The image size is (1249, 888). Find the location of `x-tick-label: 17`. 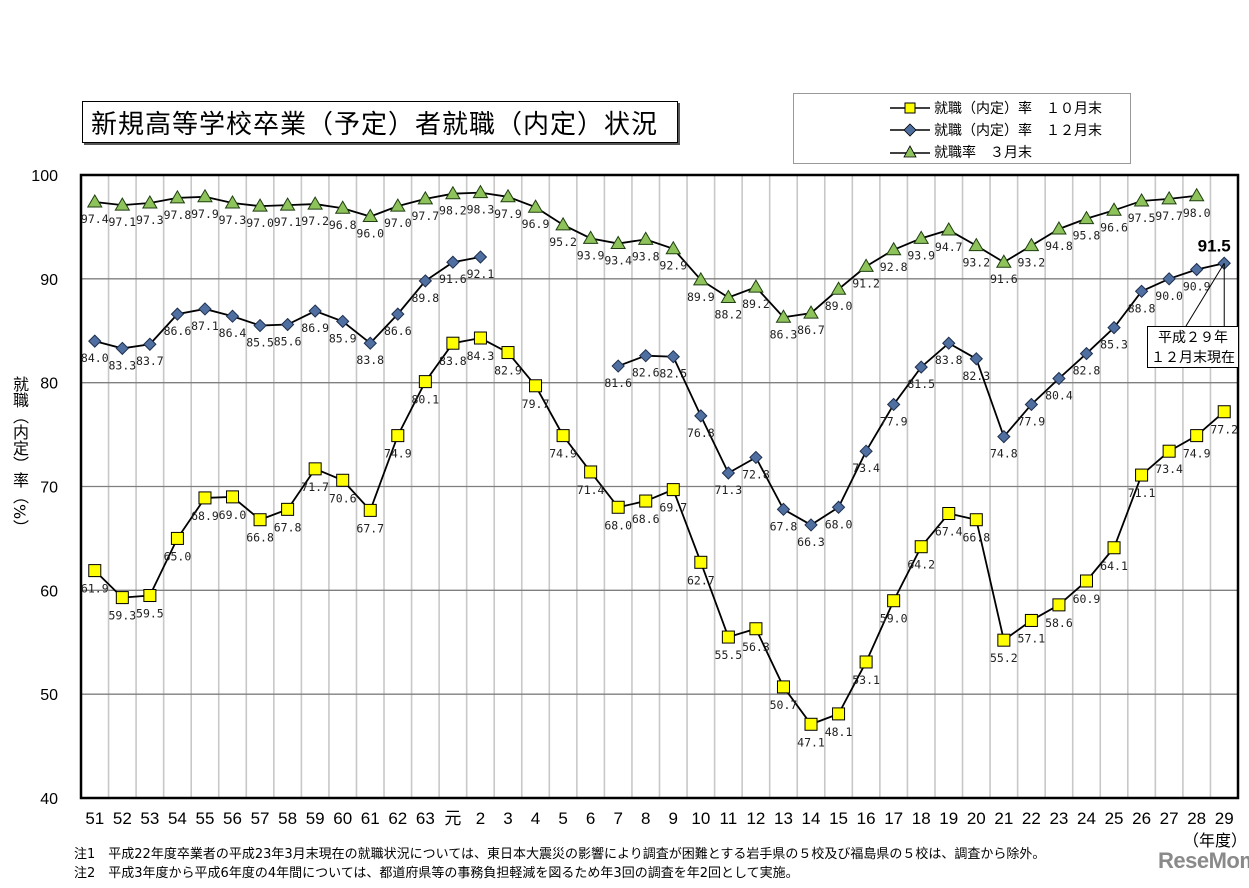

x-tick-label: 17 is located at coordinates (893, 818).